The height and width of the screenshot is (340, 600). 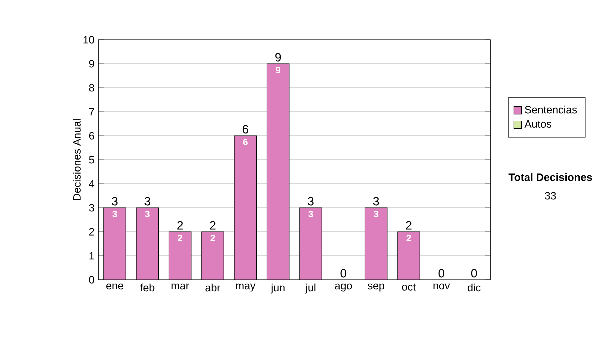 What do you see at coordinates (147, 288) in the screenshot?
I see `x-tick-label: feb` at bounding box center [147, 288].